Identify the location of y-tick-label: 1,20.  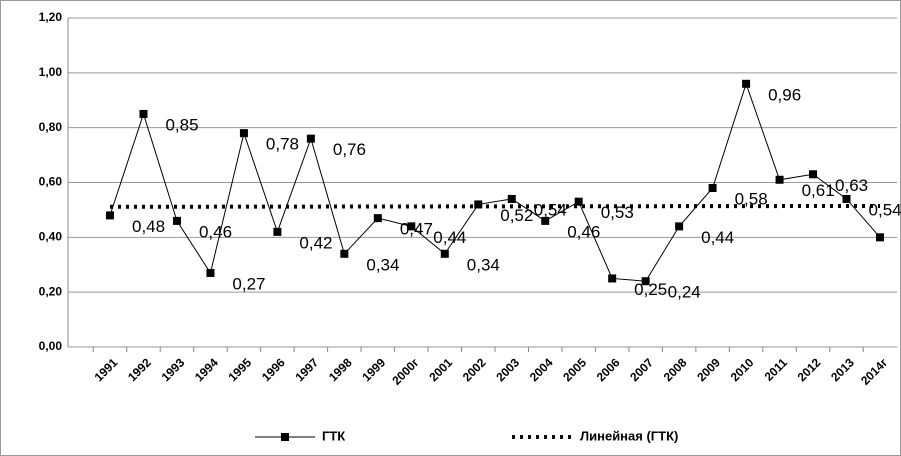
(51, 17).